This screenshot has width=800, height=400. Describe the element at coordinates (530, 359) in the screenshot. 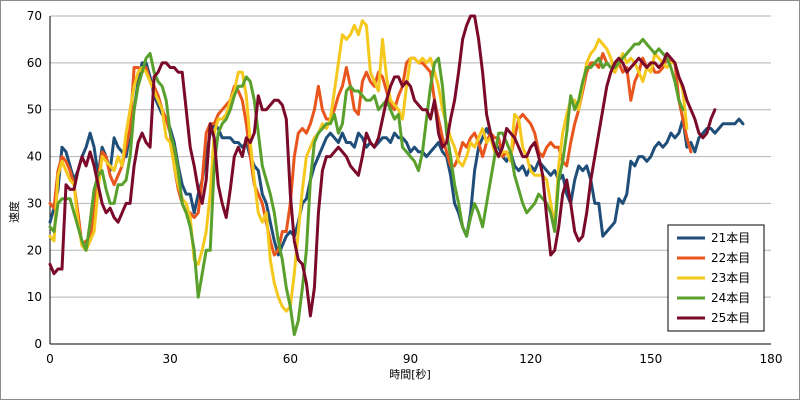

I see `x-tick-label: 120` at that location.